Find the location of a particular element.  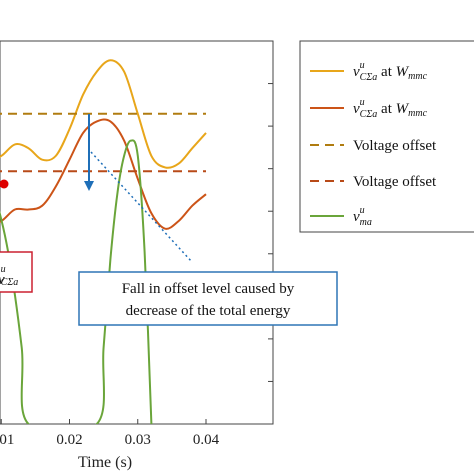

legend-label-3: Voltage offset is located at coordinates (395, 182).